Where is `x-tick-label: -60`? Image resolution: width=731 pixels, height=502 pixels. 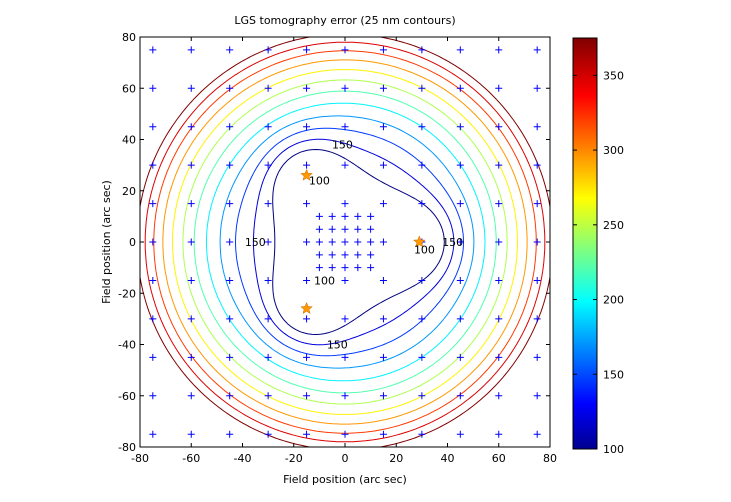 x-tick-label: -60 is located at coordinates (191, 458).